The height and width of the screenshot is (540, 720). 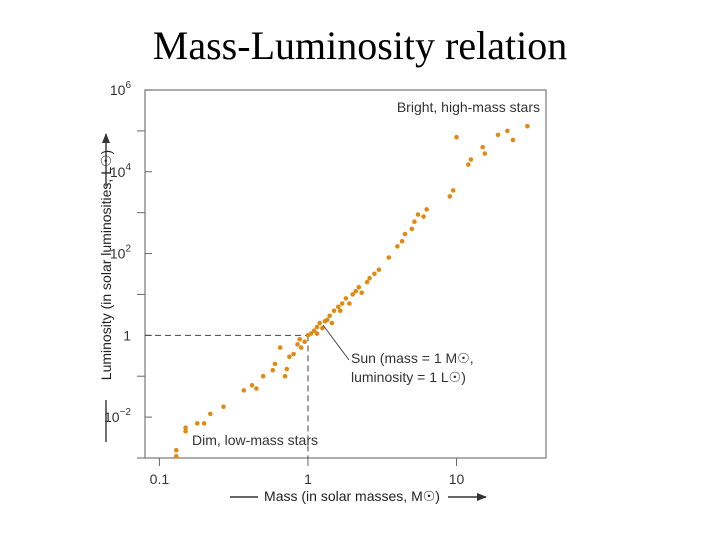 I want to click on y-tick-exponent: 4, so click(x=128, y=167).